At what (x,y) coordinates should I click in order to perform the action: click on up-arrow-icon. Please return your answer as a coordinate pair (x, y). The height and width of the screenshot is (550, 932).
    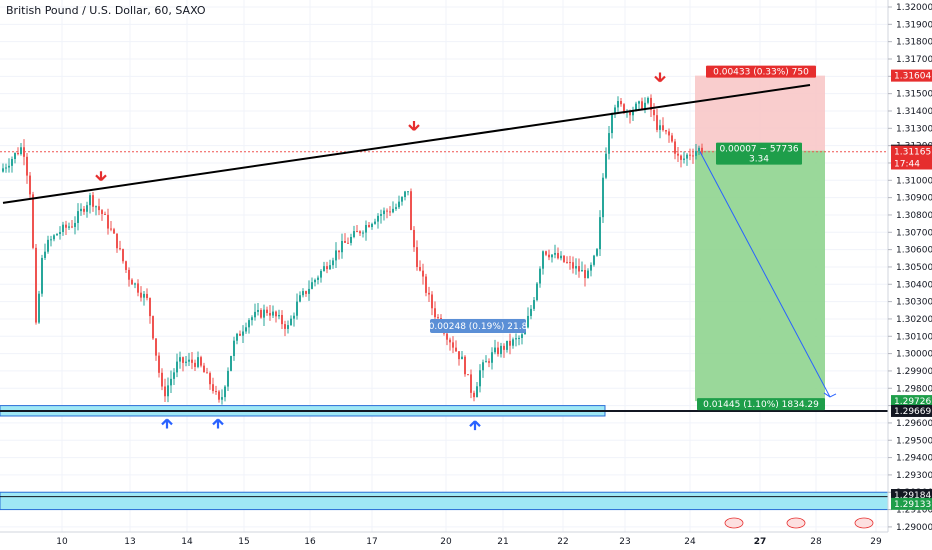
    Looking at the image, I should click on (475, 425).